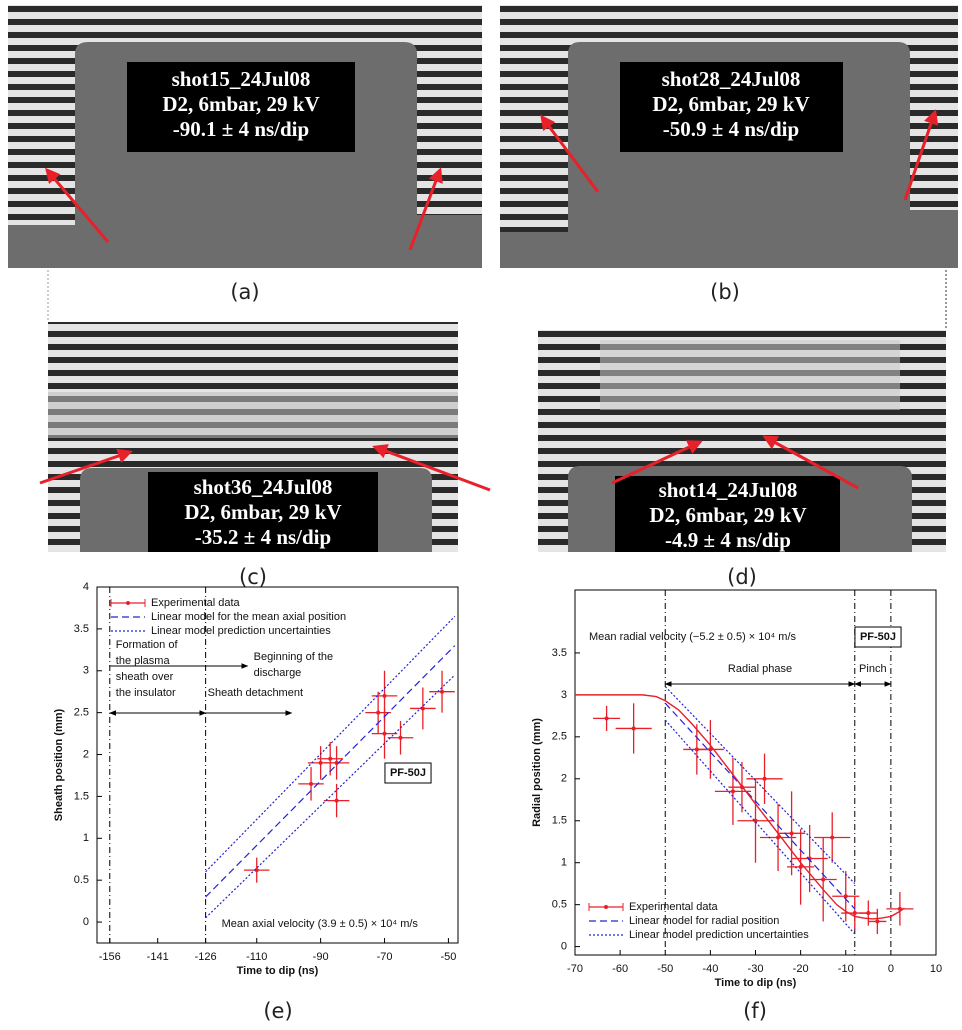  I want to click on annotation: Formation of, so click(147, 645).